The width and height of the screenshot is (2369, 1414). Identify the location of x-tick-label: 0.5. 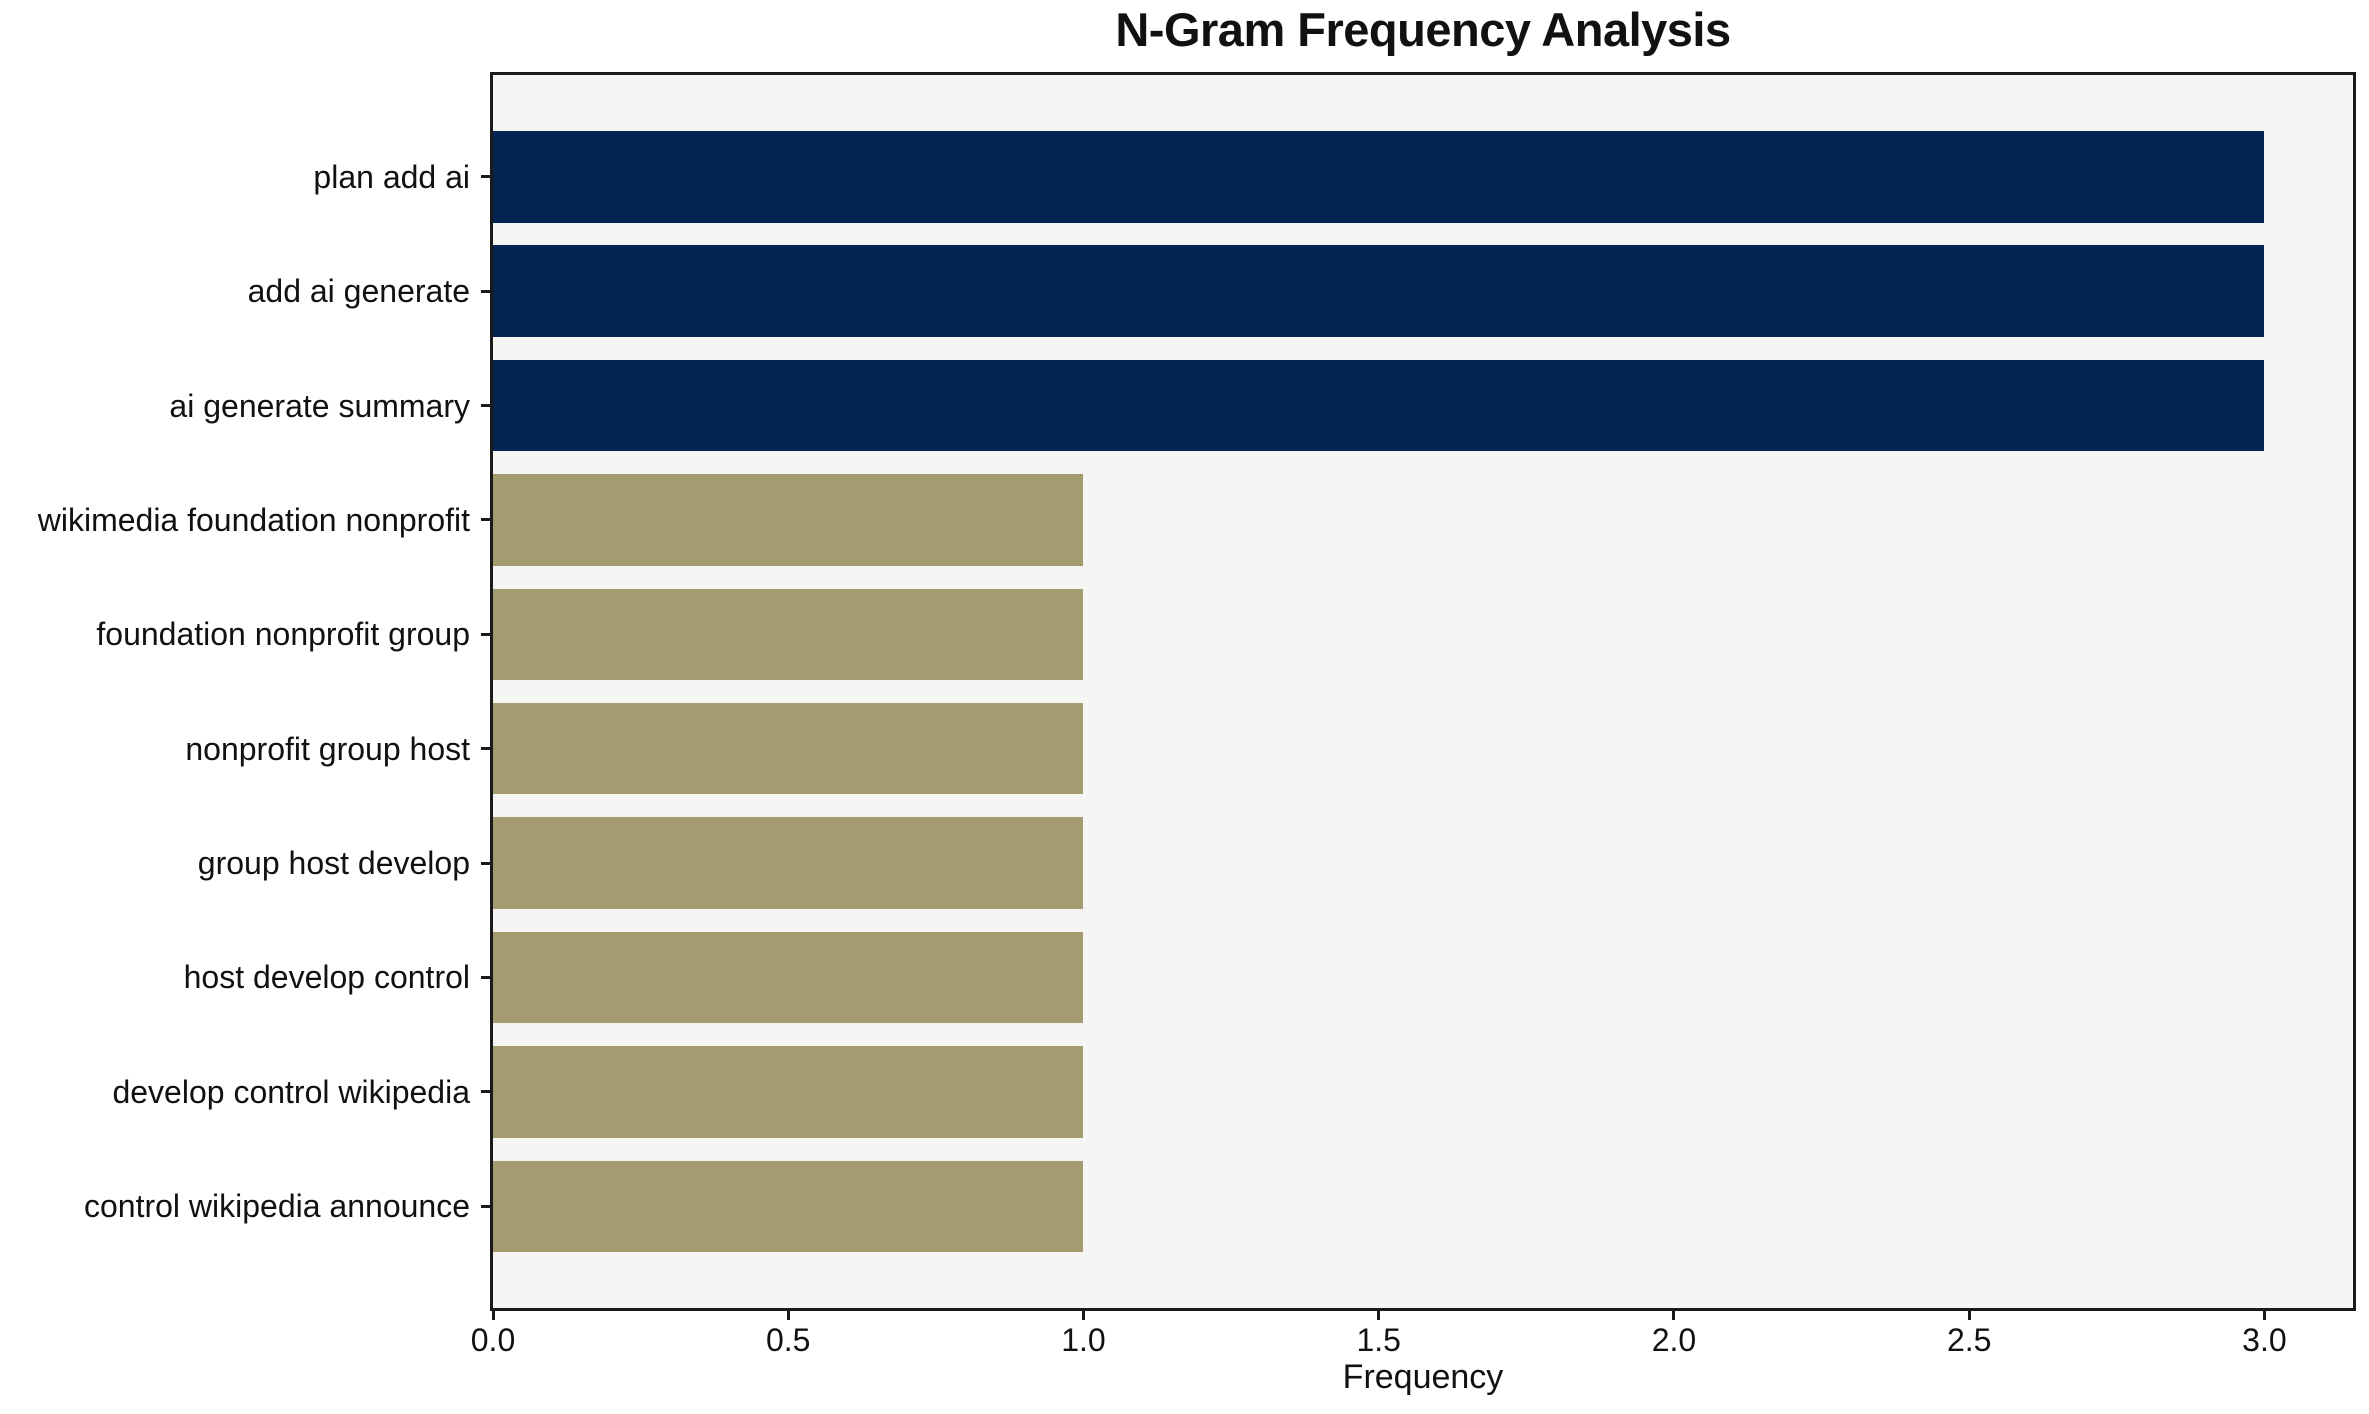
(788, 1340).